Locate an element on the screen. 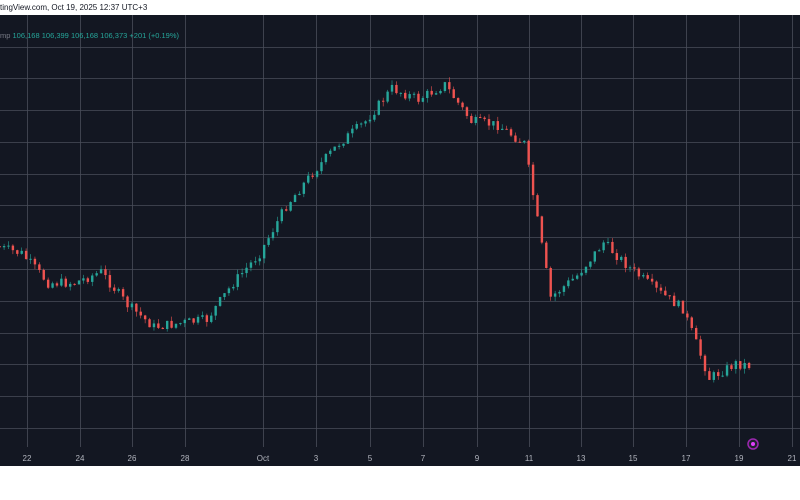 The height and width of the screenshot is (500, 800). x-tick-label: 15 is located at coordinates (633, 458).